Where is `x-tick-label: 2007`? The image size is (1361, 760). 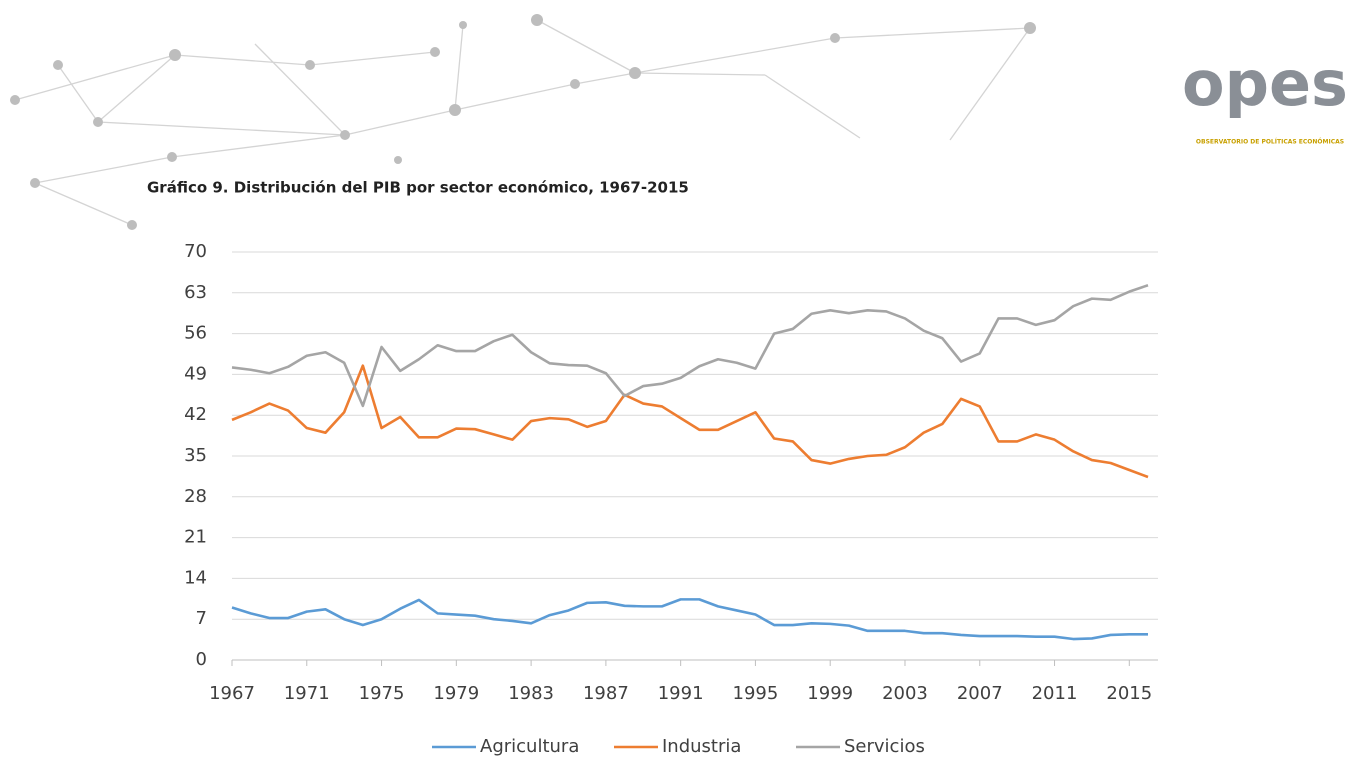 x-tick-label: 2007 is located at coordinates (980, 693).